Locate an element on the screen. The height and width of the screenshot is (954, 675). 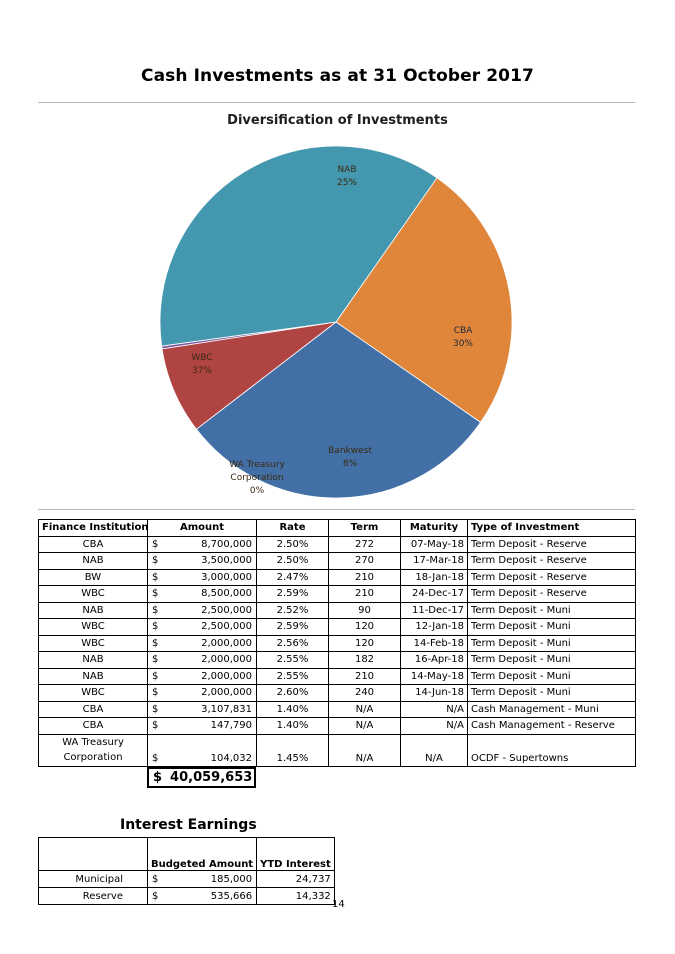
cell-amount: $3,000,000 is located at coordinates (202, 577).